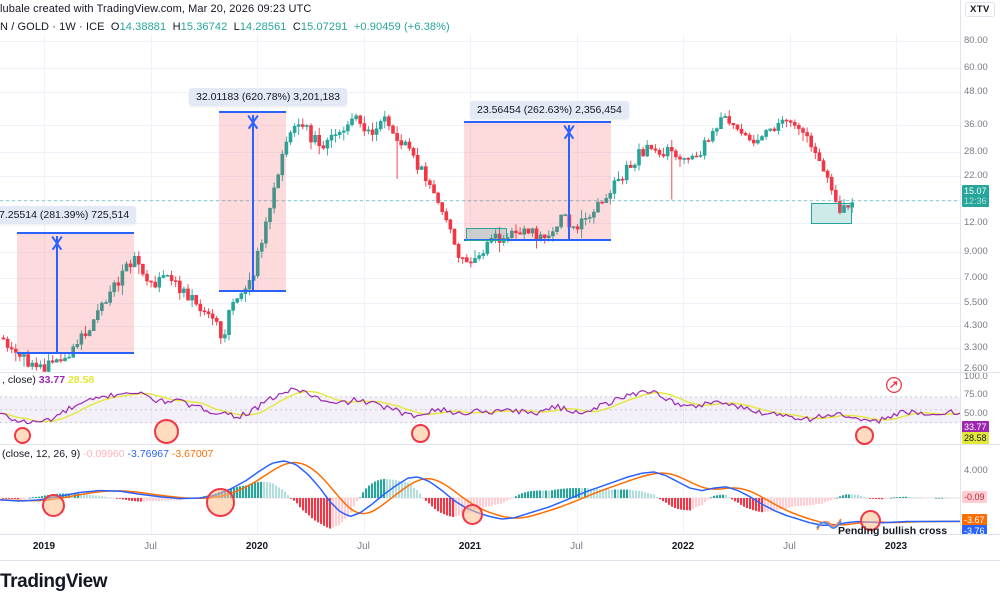 The height and width of the screenshot is (600, 1000). I want to click on low-key: L, so click(236, 27).